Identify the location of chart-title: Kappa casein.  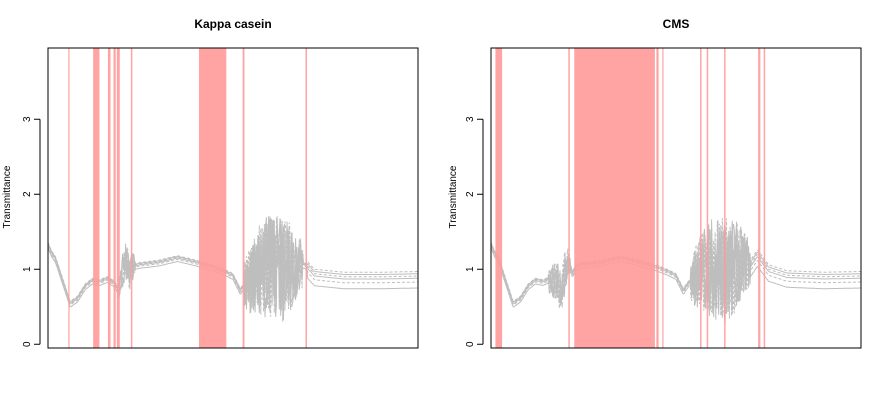
(232, 24).